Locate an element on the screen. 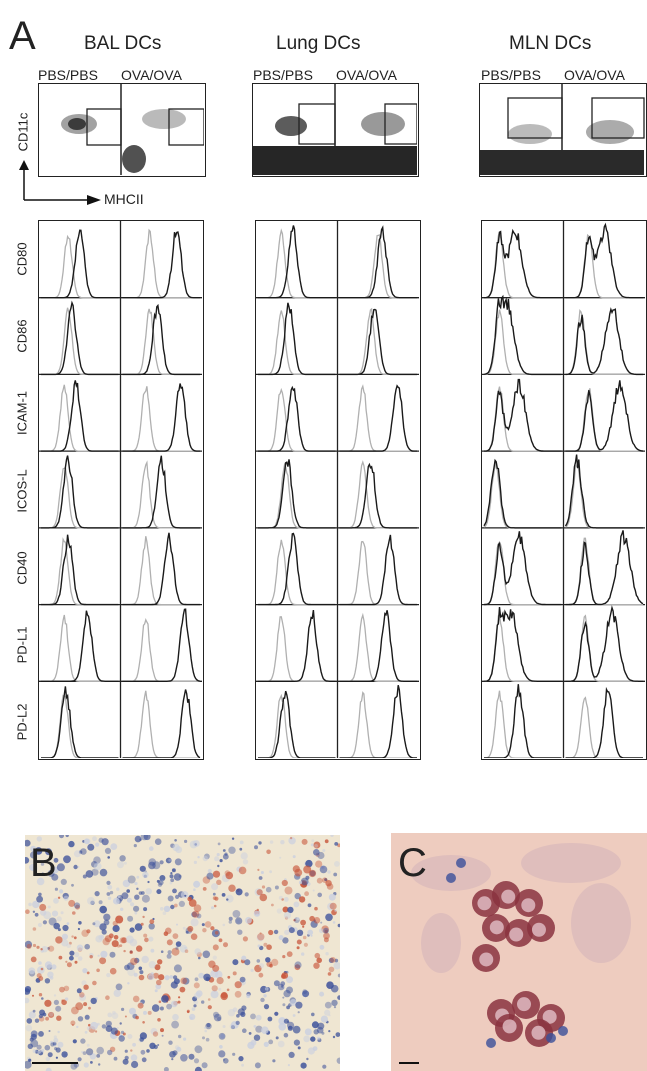 Image resolution: width=647 pixels, height=1071 pixels. histogram-stain-icos-l is located at coordinates (603, 491).